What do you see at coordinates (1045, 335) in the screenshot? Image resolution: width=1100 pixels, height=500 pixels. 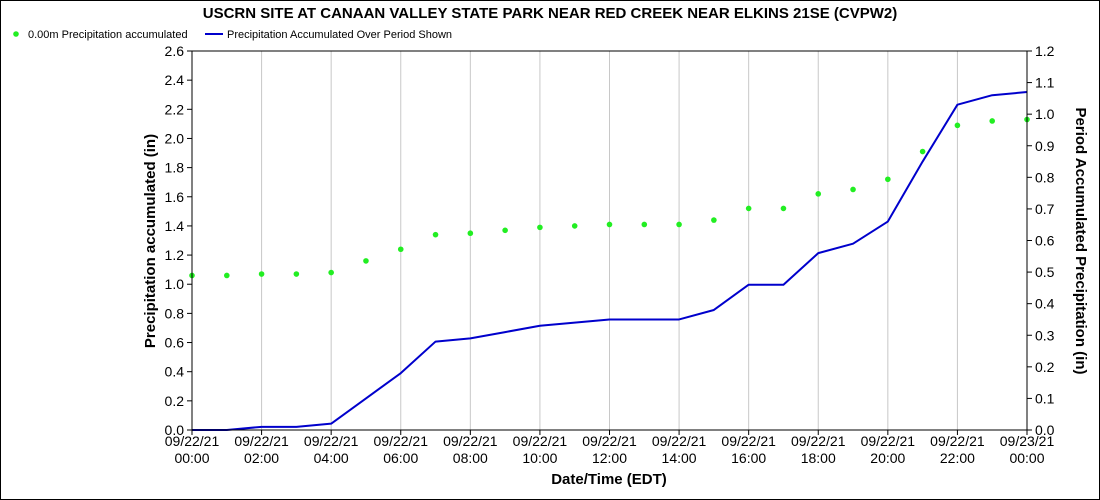 I see `right-tick-label: 0.3` at bounding box center [1045, 335].